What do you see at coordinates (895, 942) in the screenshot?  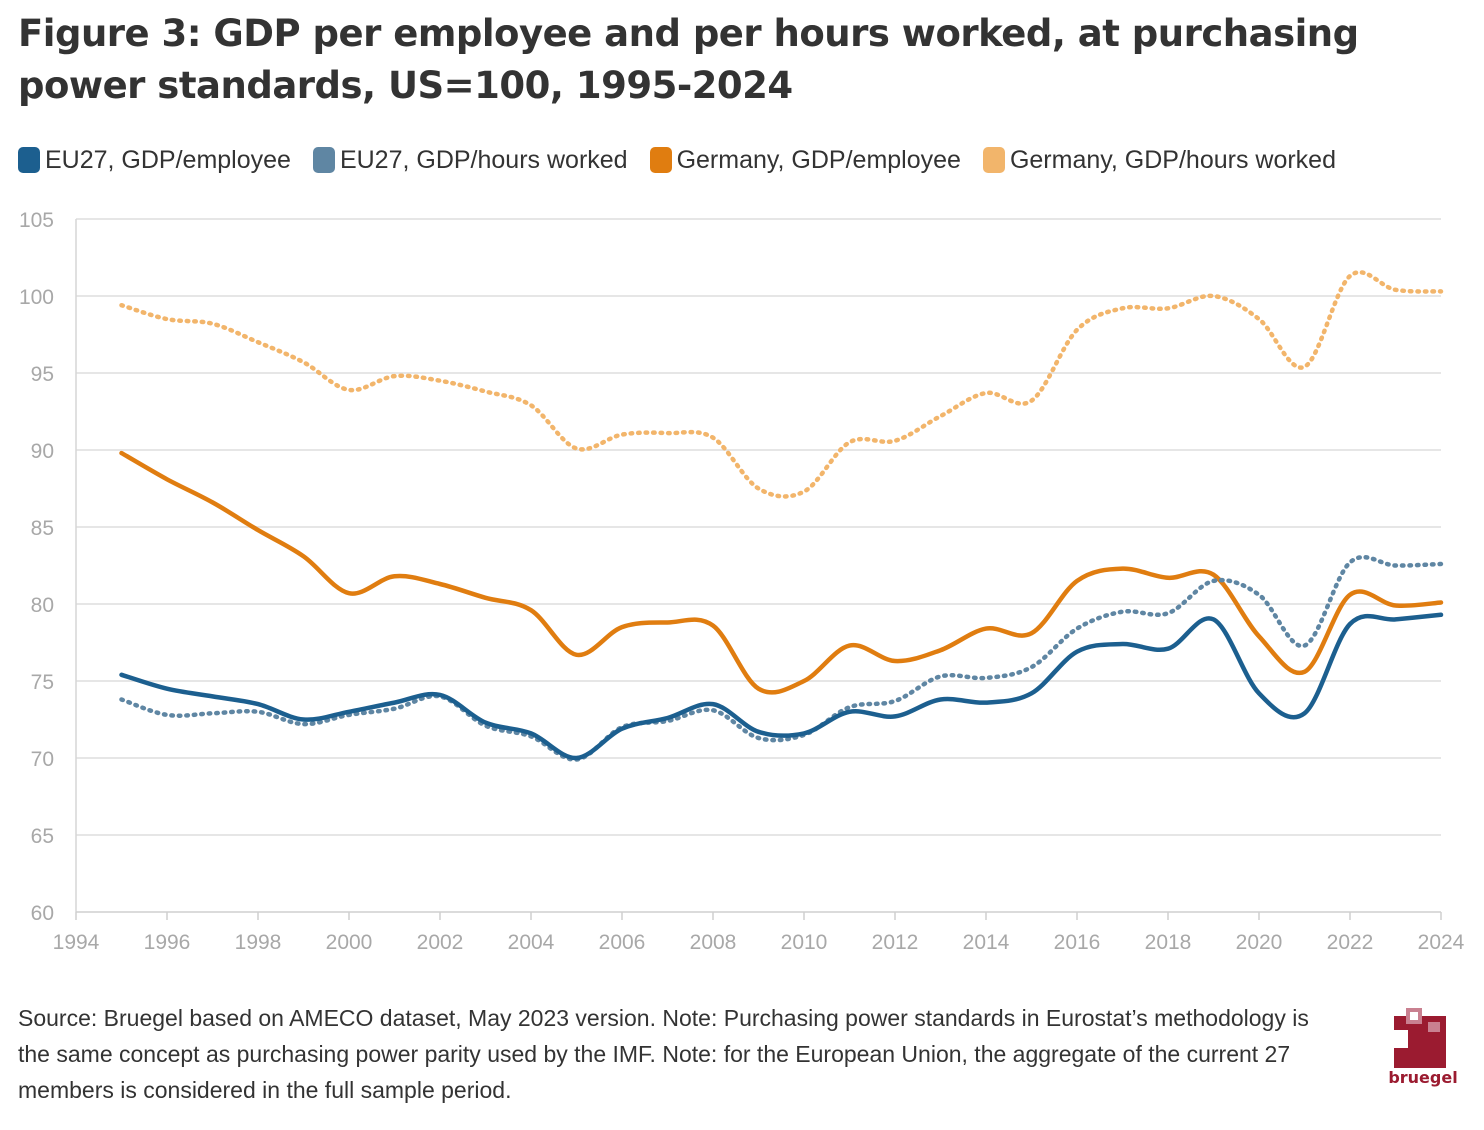 I see `x-tick-label: 2012` at bounding box center [895, 942].